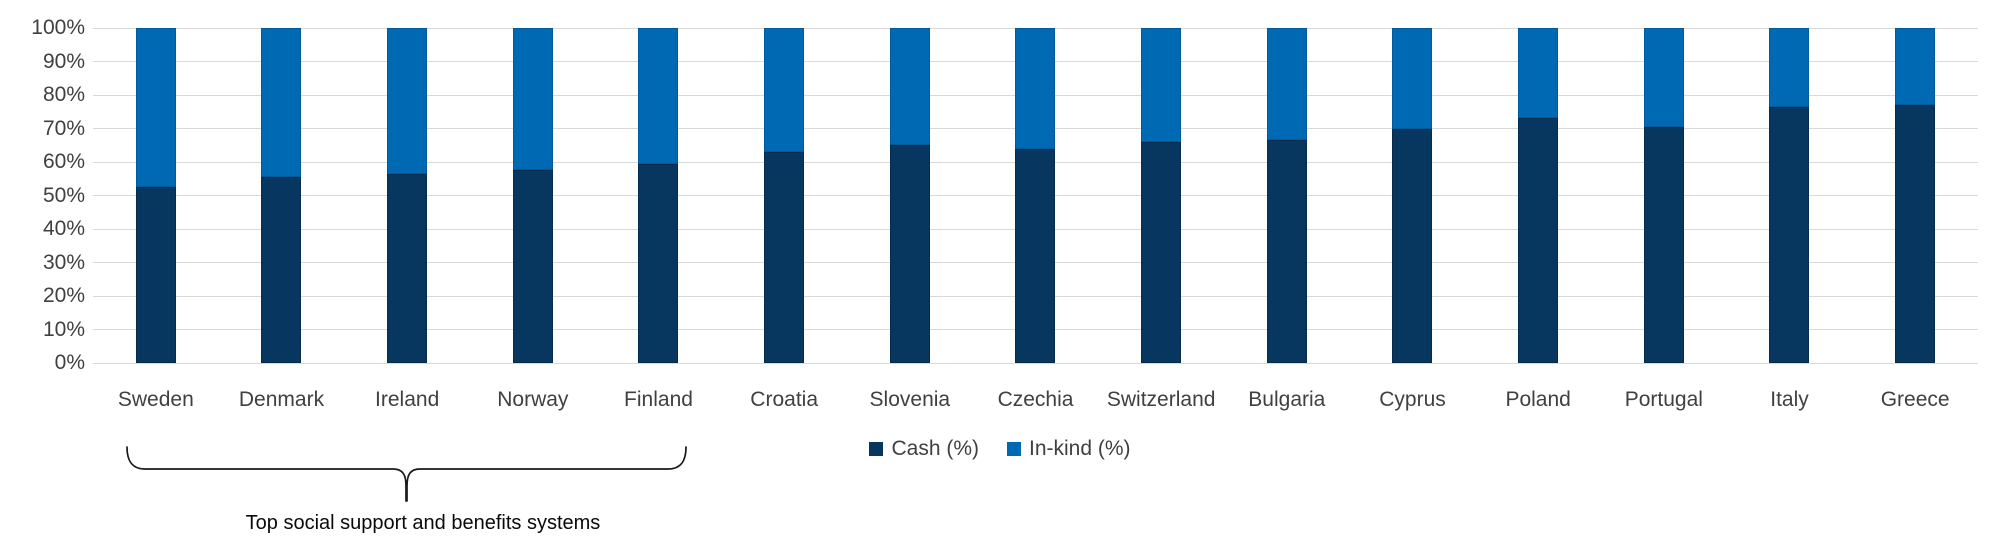  What do you see at coordinates (533, 399) in the screenshot?
I see `x-axis-label: Norway` at bounding box center [533, 399].